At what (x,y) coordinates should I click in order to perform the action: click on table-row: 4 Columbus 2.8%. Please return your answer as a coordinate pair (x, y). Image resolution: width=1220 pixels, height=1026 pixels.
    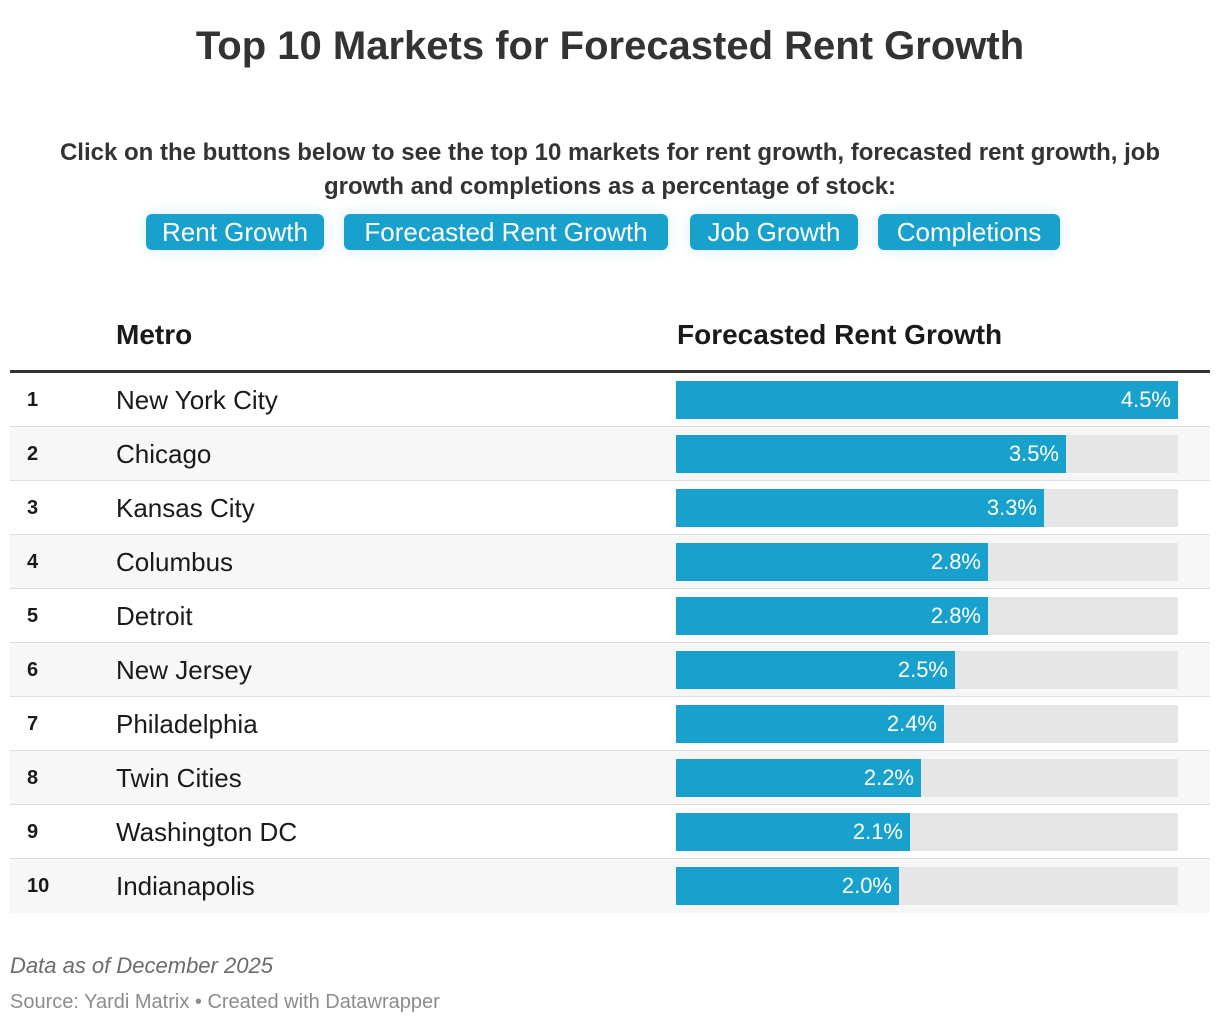
    Looking at the image, I should click on (610, 562).